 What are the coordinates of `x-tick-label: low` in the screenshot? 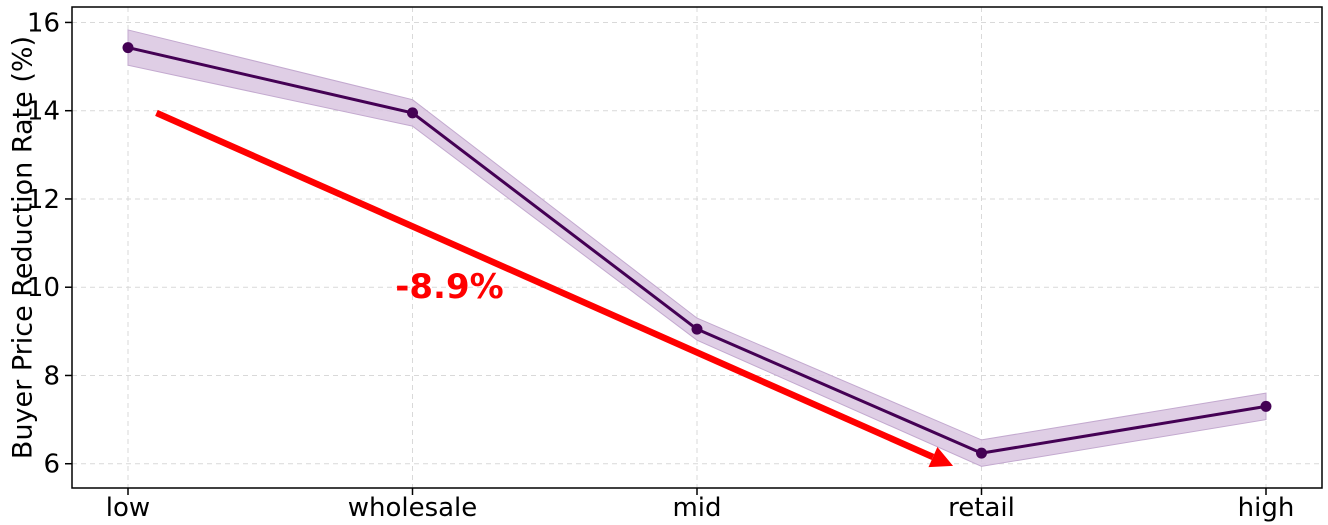 It's located at (128, 508).